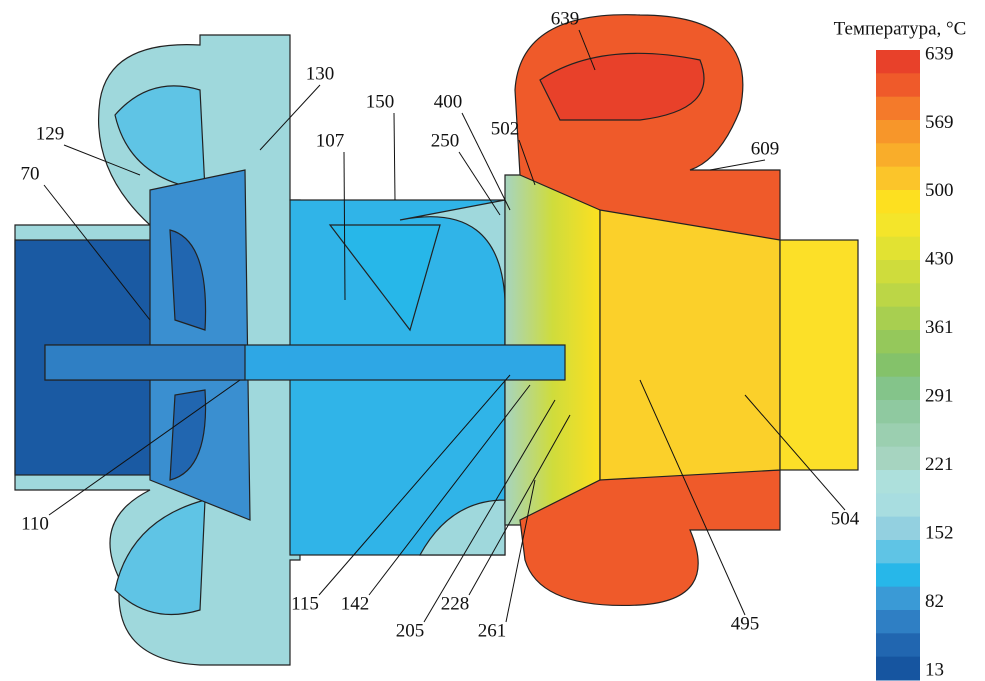 This screenshot has height=681, width=985. What do you see at coordinates (900, 28) in the screenshot?
I see `colorbar-title: Температура, °C` at bounding box center [900, 28].